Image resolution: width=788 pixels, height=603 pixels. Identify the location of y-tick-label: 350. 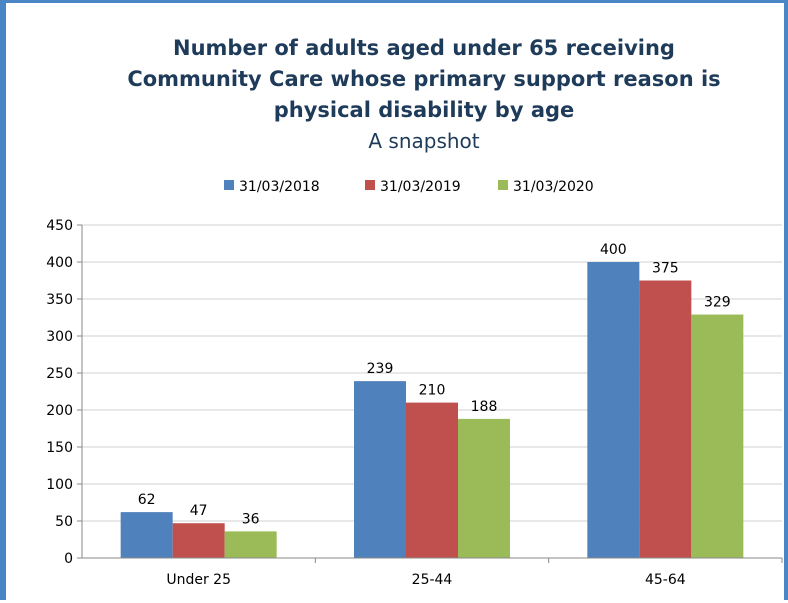
(59, 300).